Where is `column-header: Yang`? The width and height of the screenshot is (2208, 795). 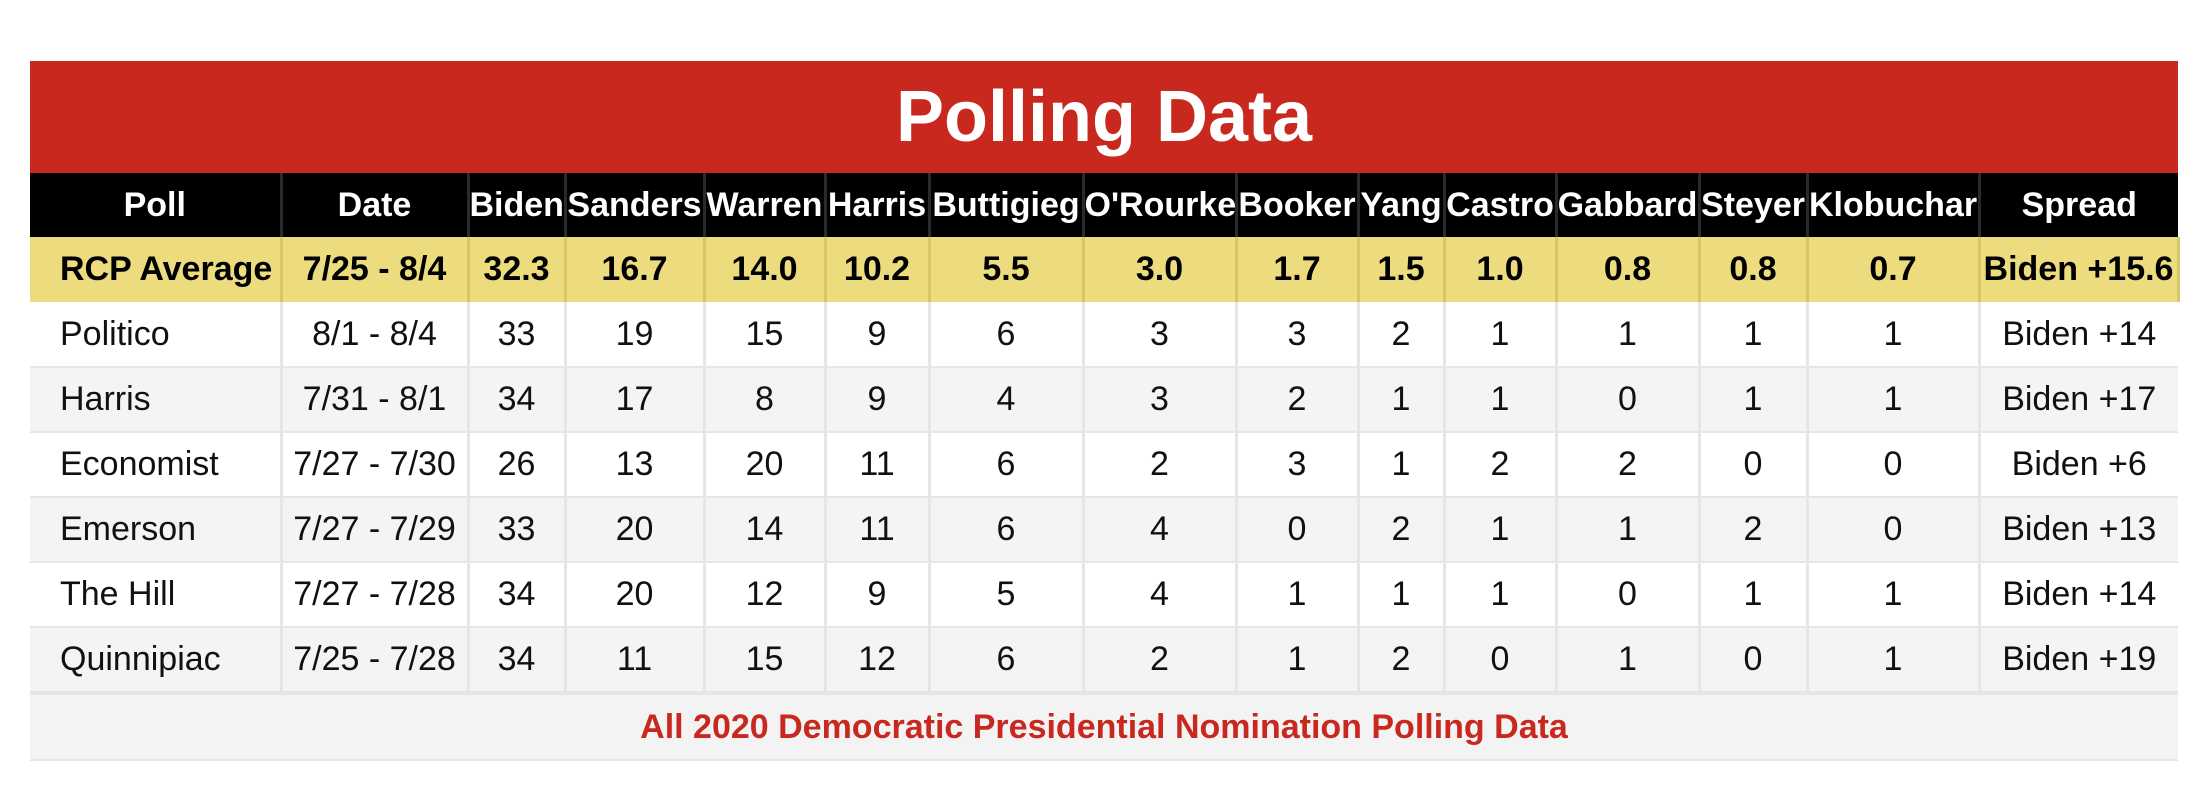 column-header: Yang is located at coordinates (1402, 205).